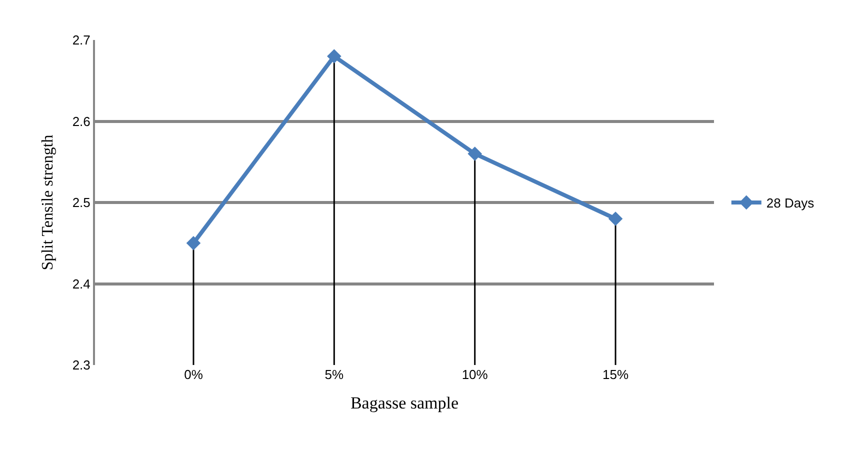 Image resolution: width=859 pixels, height=450 pixels. I want to click on y-tick-label: 2.3, so click(81, 365).